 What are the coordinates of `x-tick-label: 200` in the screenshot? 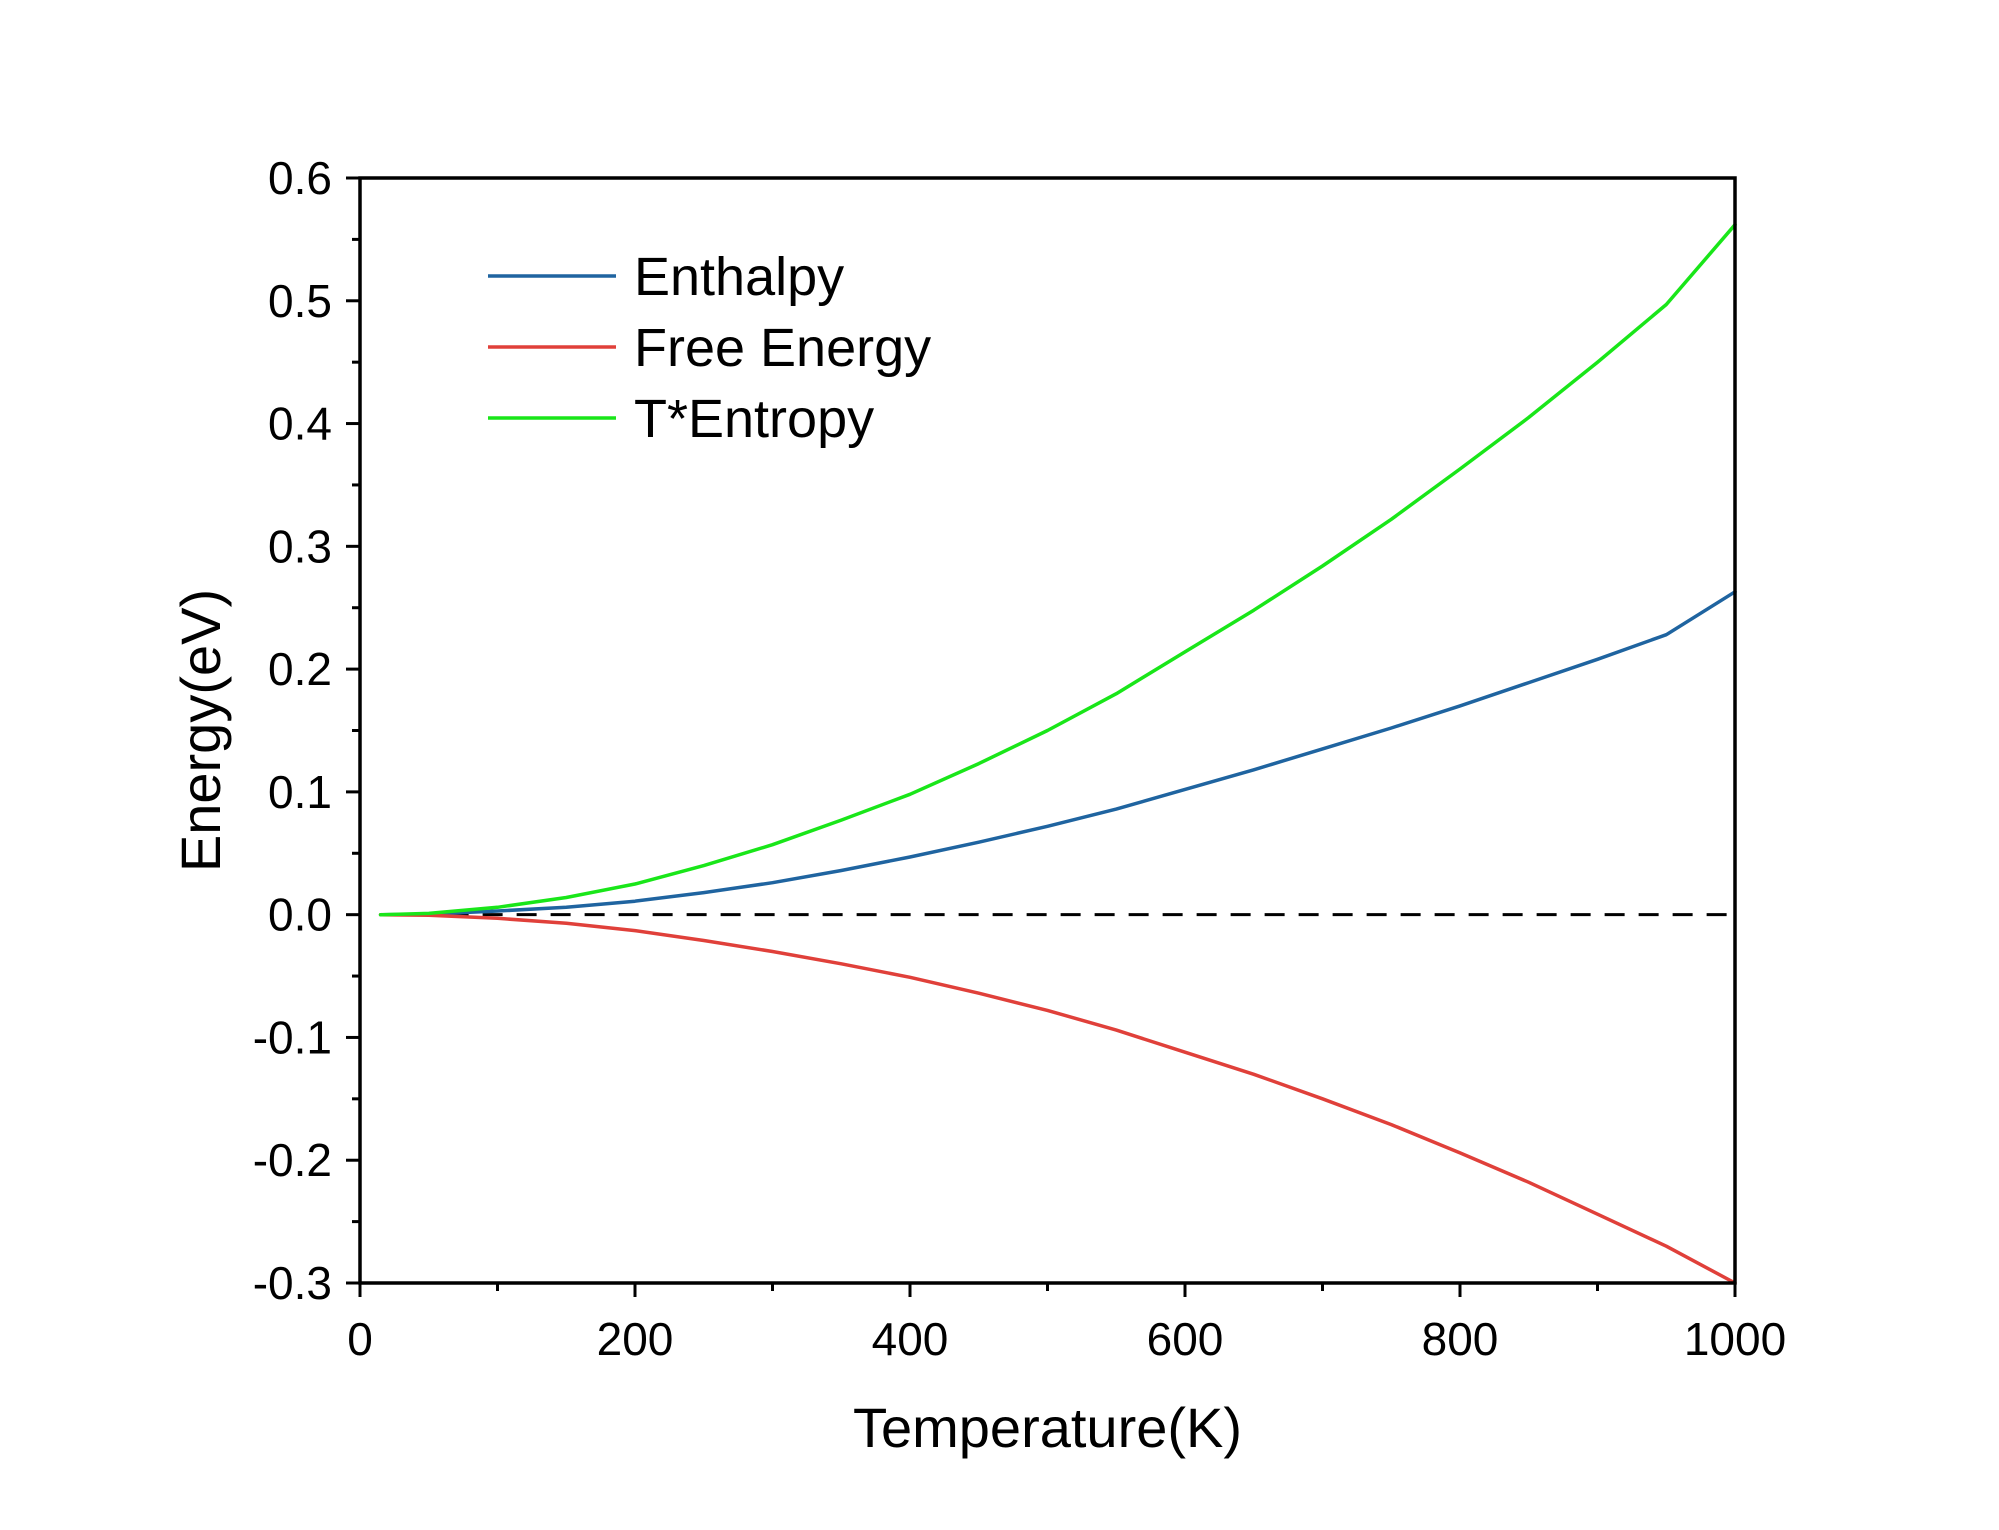 It's located at (635, 1339).